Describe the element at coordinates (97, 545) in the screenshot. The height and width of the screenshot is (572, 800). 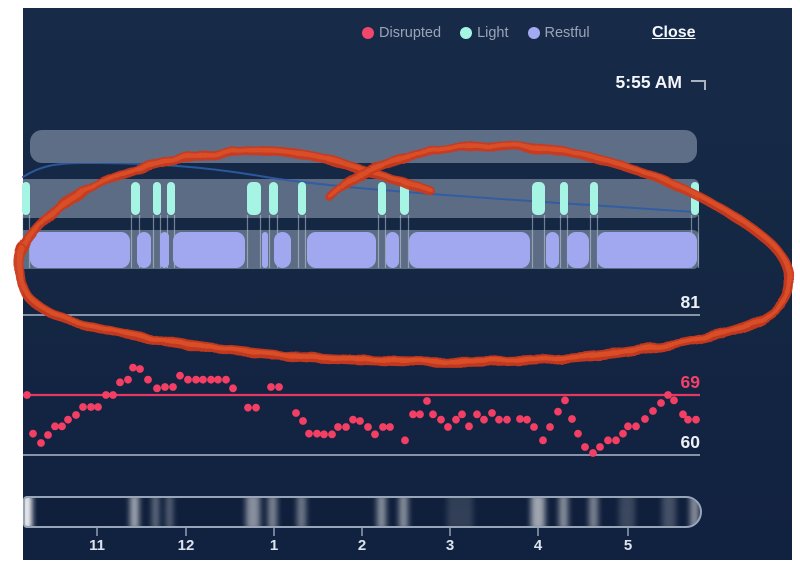
I see `x-axis-label-11: 11` at that location.